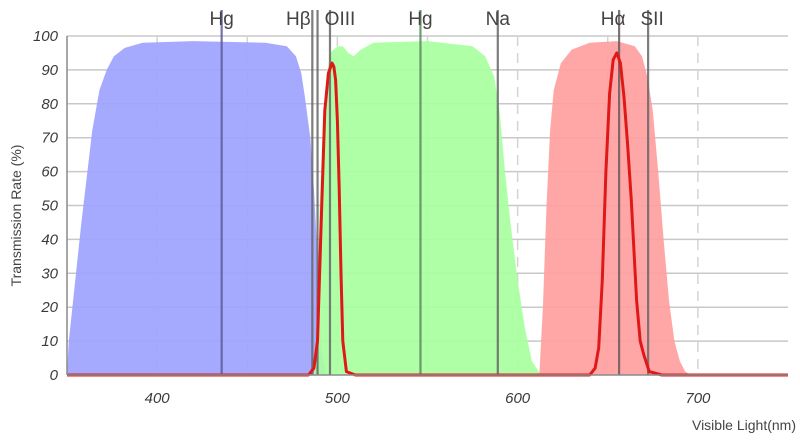  What do you see at coordinates (518, 398) in the screenshot?
I see `x-tick-label: 600` at bounding box center [518, 398].